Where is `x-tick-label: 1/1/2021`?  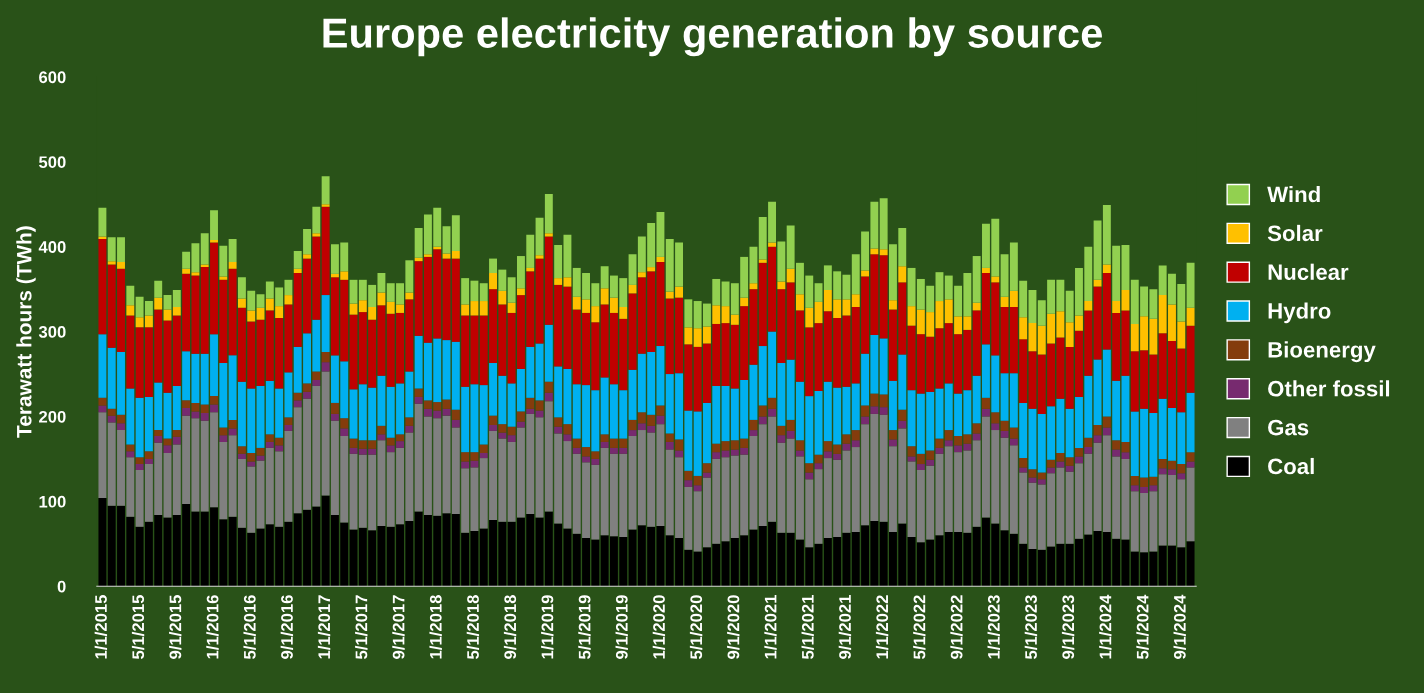
x-tick-label: 1/1/2021 is located at coordinates (770, 627).